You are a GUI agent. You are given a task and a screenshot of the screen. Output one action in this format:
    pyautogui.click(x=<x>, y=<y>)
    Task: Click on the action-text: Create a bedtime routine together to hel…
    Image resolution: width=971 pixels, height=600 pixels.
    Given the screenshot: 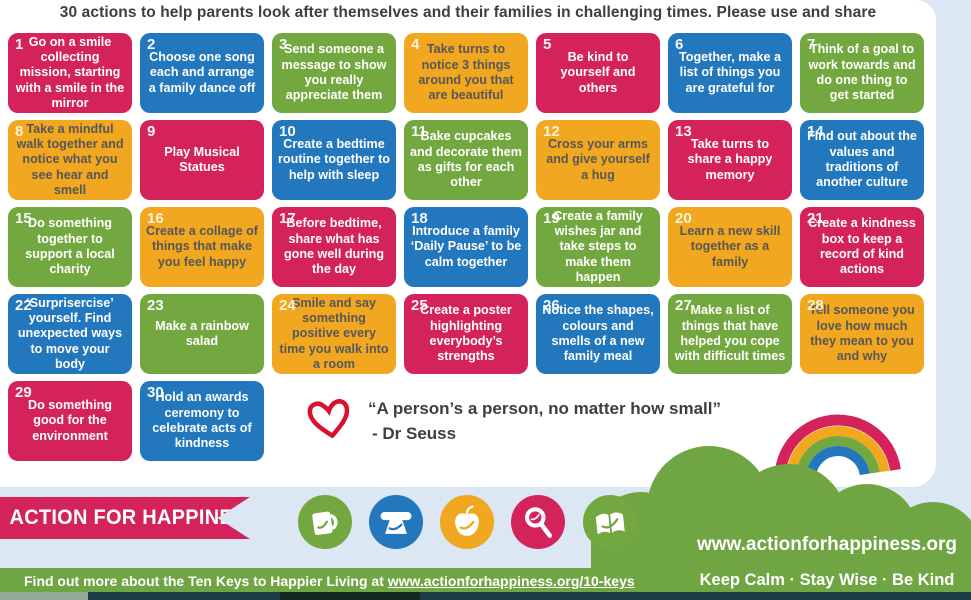 What is the action you would take?
    pyautogui.click(x=334, y=159)
    